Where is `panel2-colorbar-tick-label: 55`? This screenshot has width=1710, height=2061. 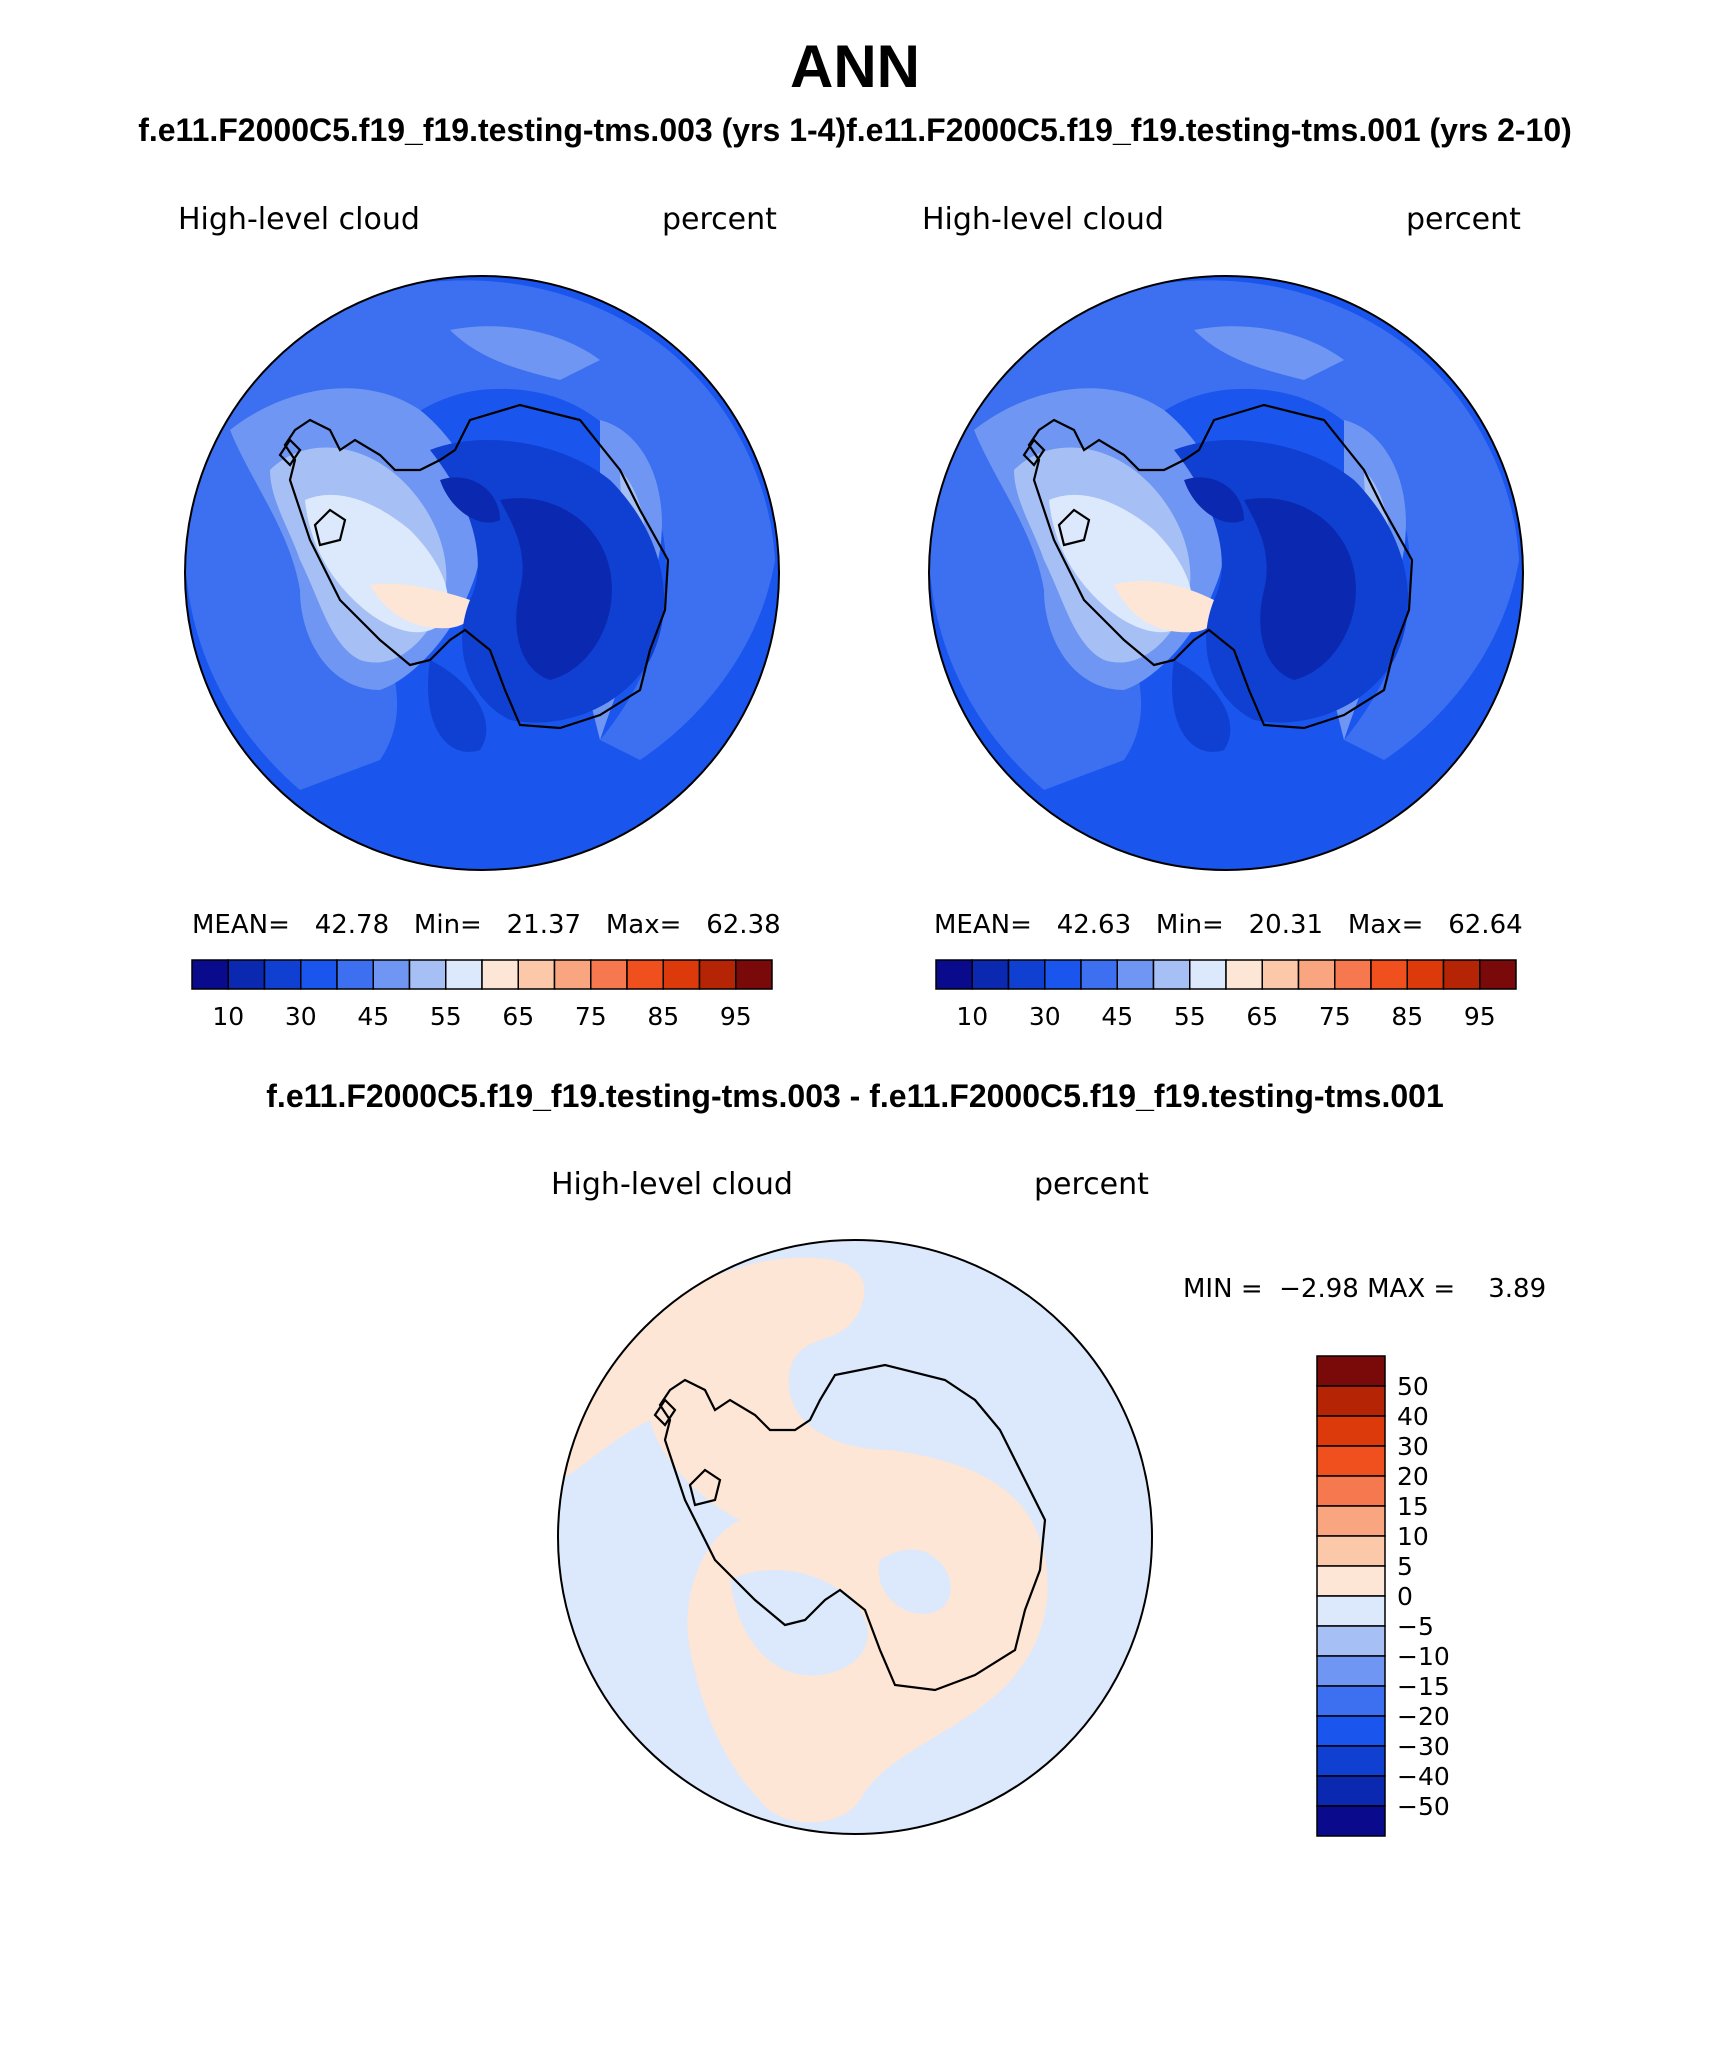
panel2-colorbar-tick-label: 55 is located at coordinates (1190, 1016).